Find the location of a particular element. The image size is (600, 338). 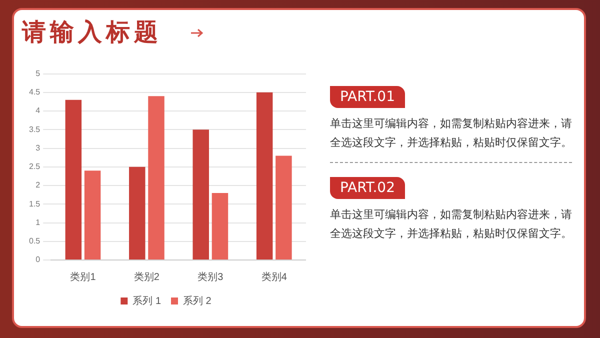

x-tick-label: 类别1 is located at coordinates (83, 276).